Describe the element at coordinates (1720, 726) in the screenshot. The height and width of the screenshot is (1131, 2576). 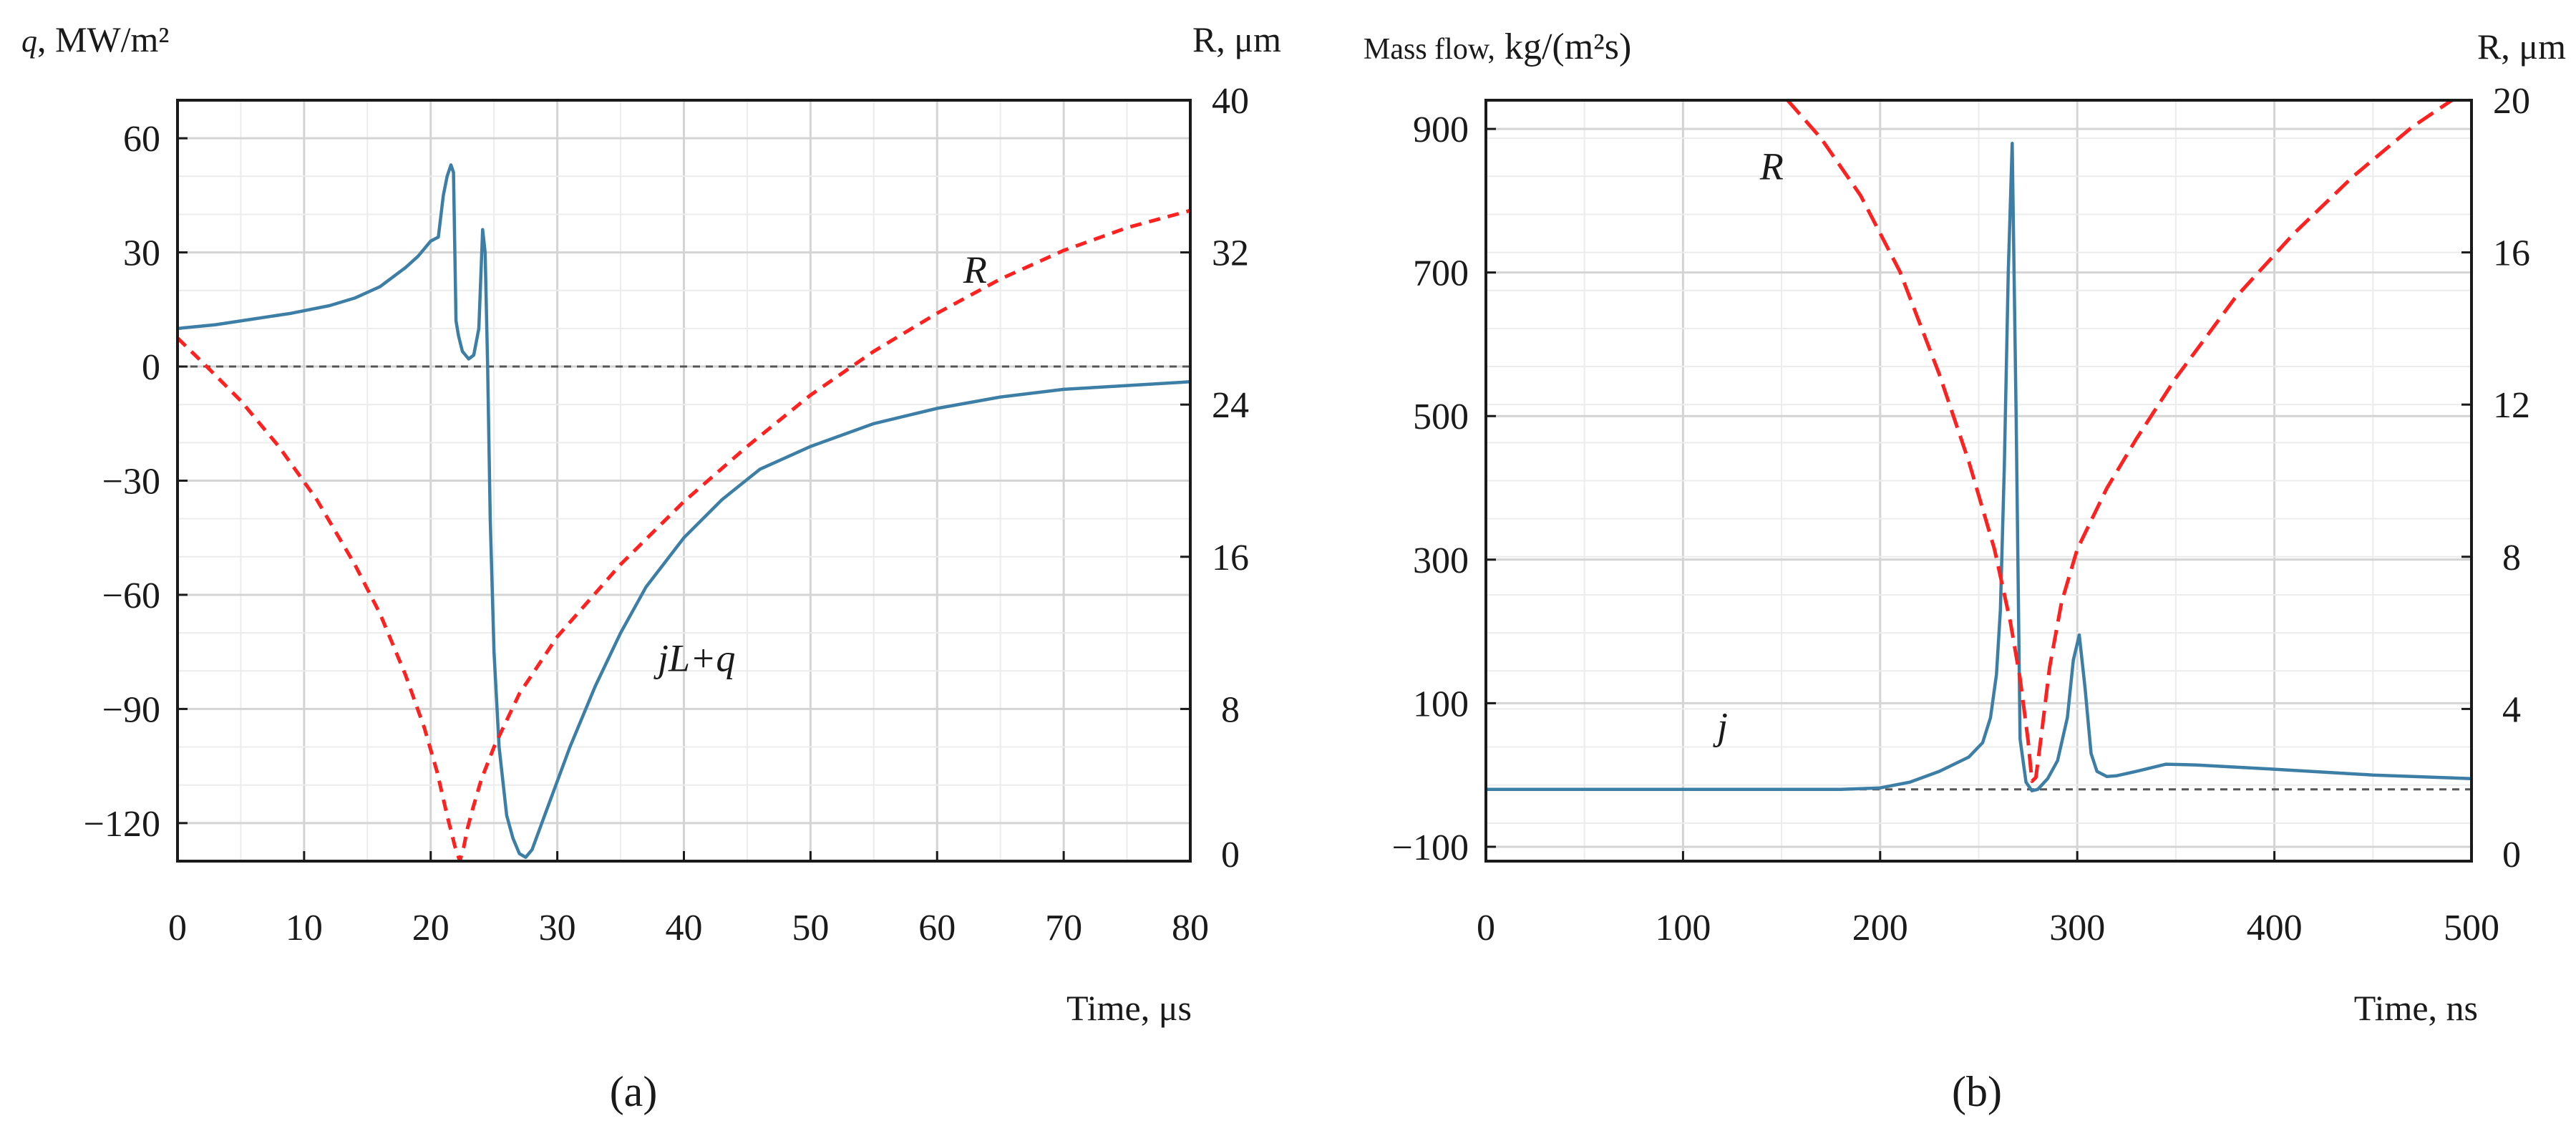
I see `curve-annotation: j` at that location.